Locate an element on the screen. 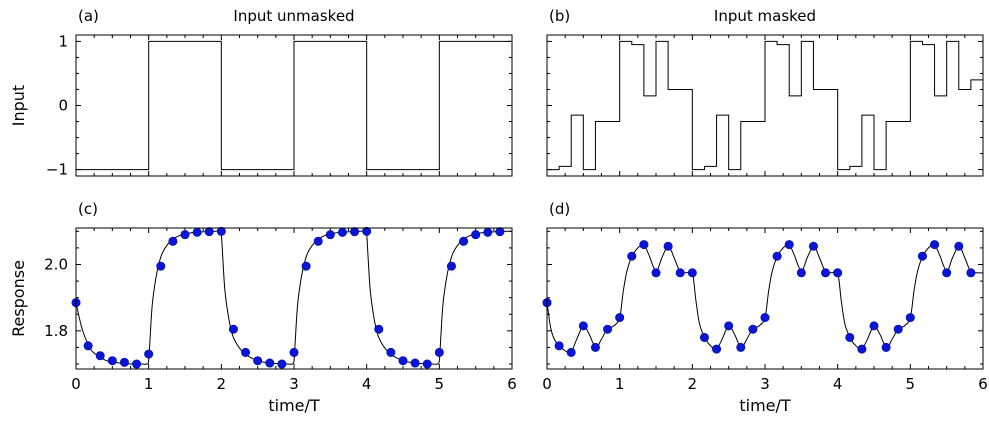 This screenshot has width=989, height=438. y-tick-label: 1.8 is located at coordinates (56, 331).